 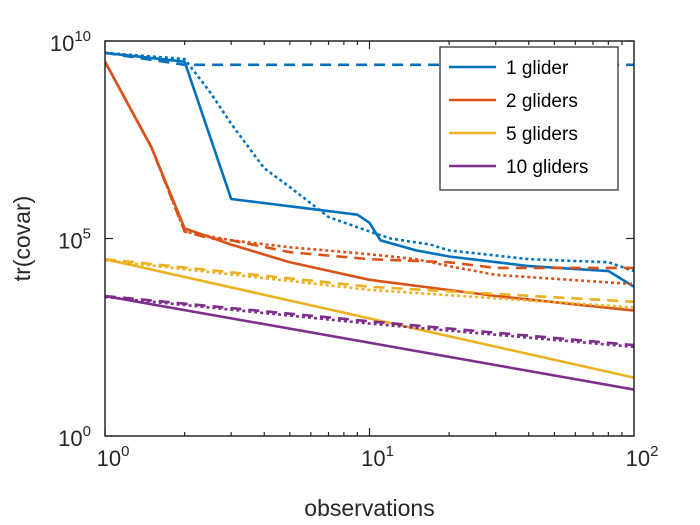 What do you see at coordinates (537, 68) in the screenshot?
I see `legend-label-0: 1 glider` at bounding box center [537, 68].